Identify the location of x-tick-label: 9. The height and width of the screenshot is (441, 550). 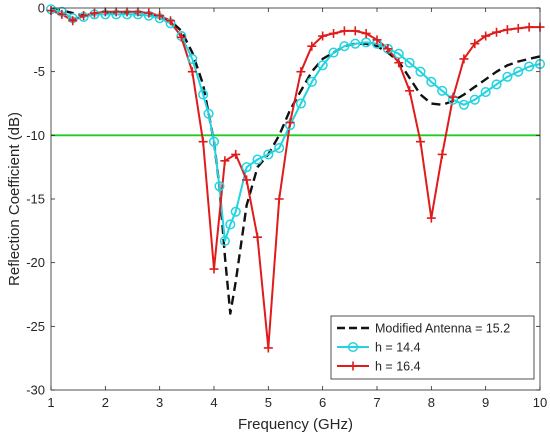
(485, 402).